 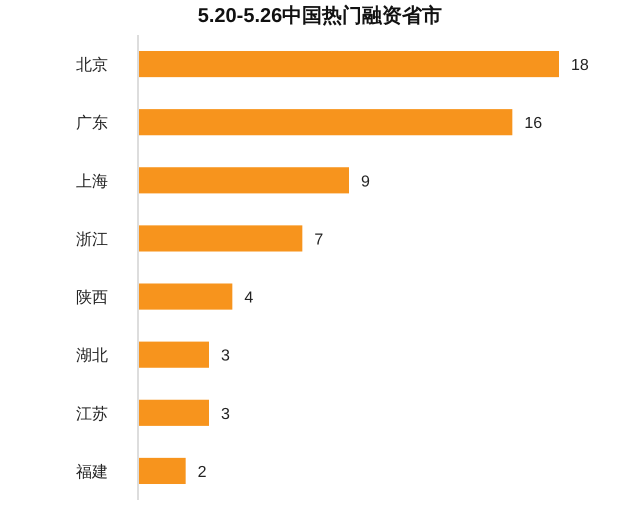 What do you see at coordinates (580, 65) in the screenshot?
I see `data-label: 18` at bounding box center [580, 65].